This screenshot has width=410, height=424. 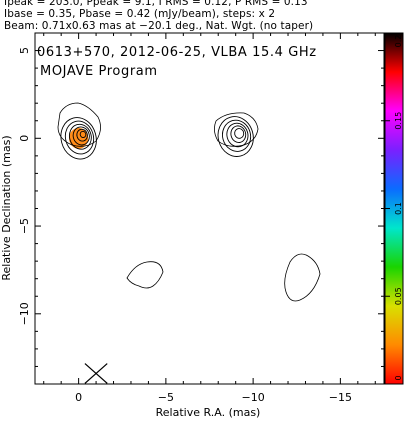 What do you see at coordinates (398, 208) in the screenshot?
I see `colorbar-tick-label: 0.1` at bounding box center [398, 208].